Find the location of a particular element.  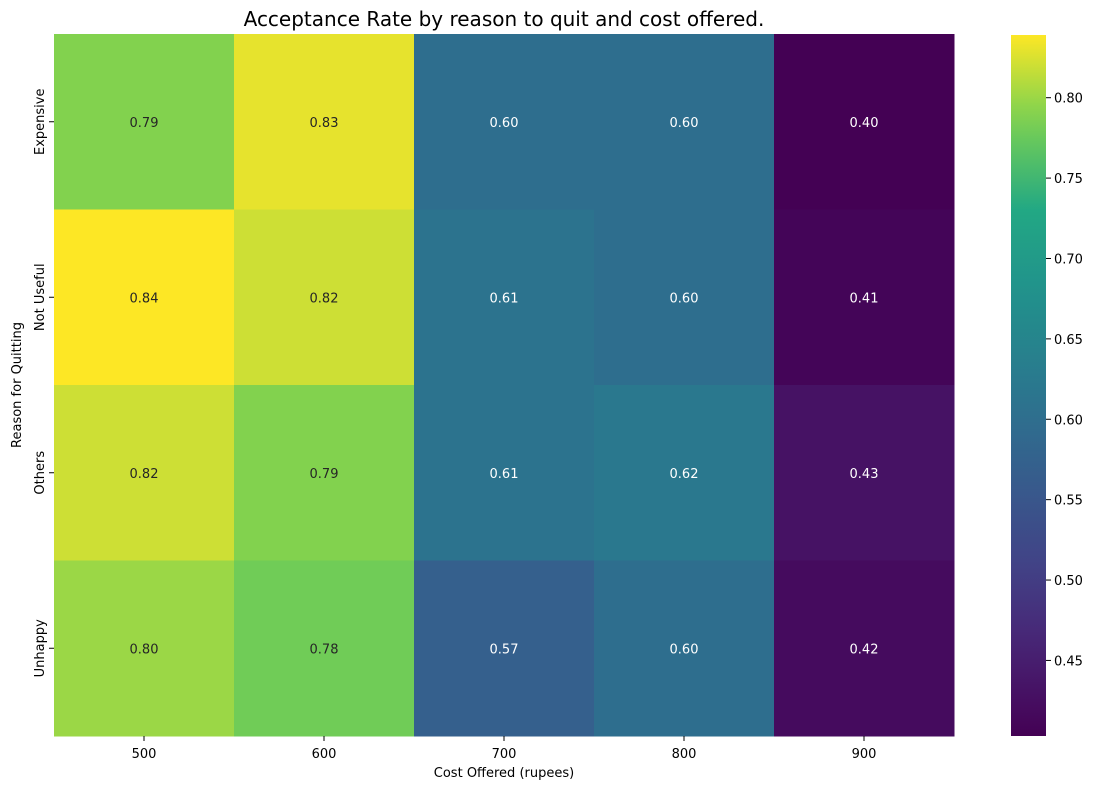

x-tick-label: 700 is located at coordinates (504, 754).